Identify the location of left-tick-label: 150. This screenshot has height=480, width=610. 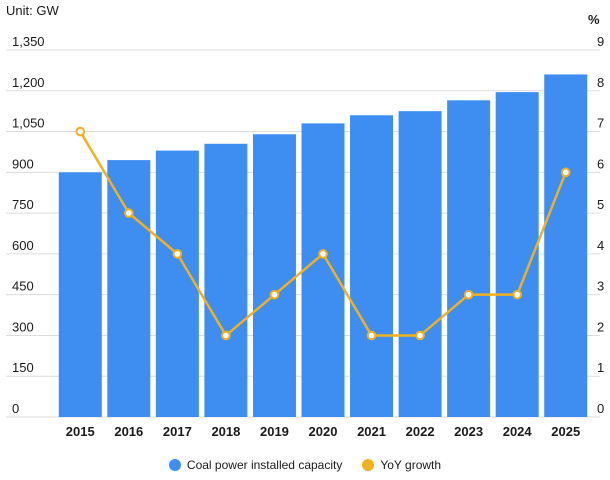
(23, 367).